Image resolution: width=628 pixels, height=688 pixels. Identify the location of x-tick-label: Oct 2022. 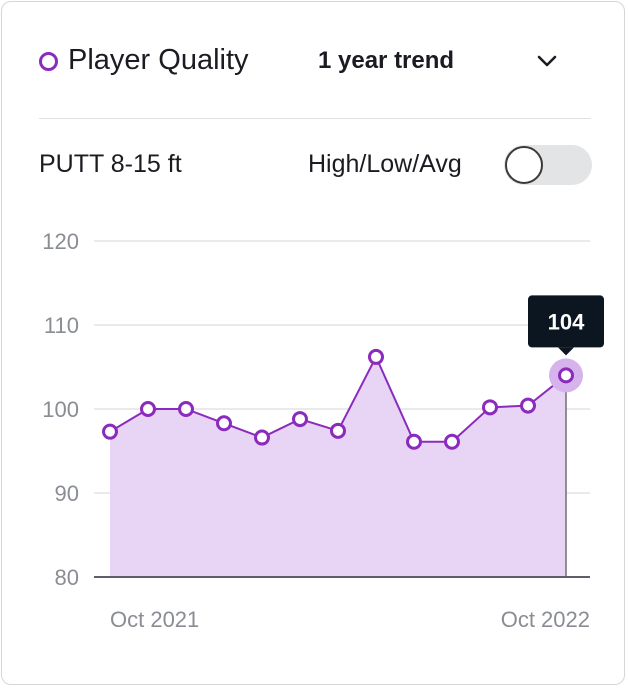
(545, 619).